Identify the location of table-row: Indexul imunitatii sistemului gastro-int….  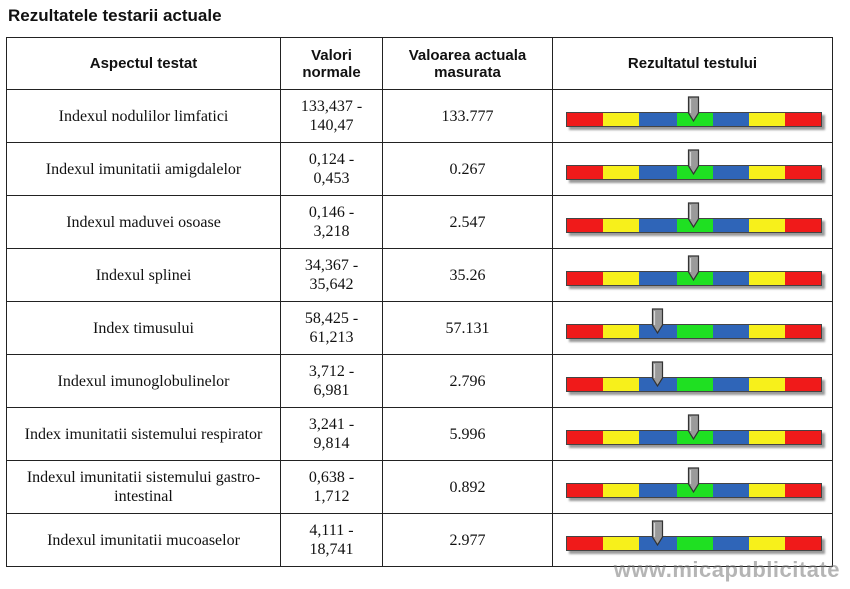
(419, 487).